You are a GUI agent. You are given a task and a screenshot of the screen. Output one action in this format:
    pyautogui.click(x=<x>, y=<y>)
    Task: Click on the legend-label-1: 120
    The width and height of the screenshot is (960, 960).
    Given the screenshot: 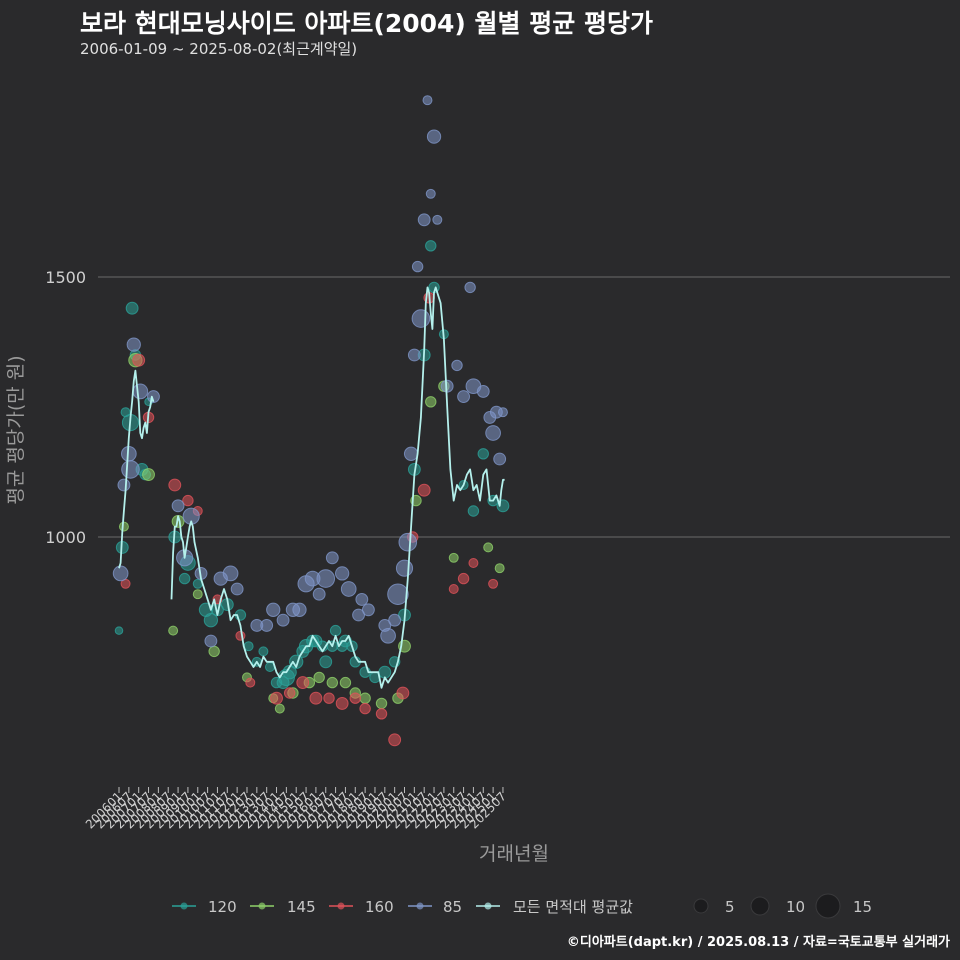 What is the action you would take?
    pyautogui.click(x=222, y=907)
    